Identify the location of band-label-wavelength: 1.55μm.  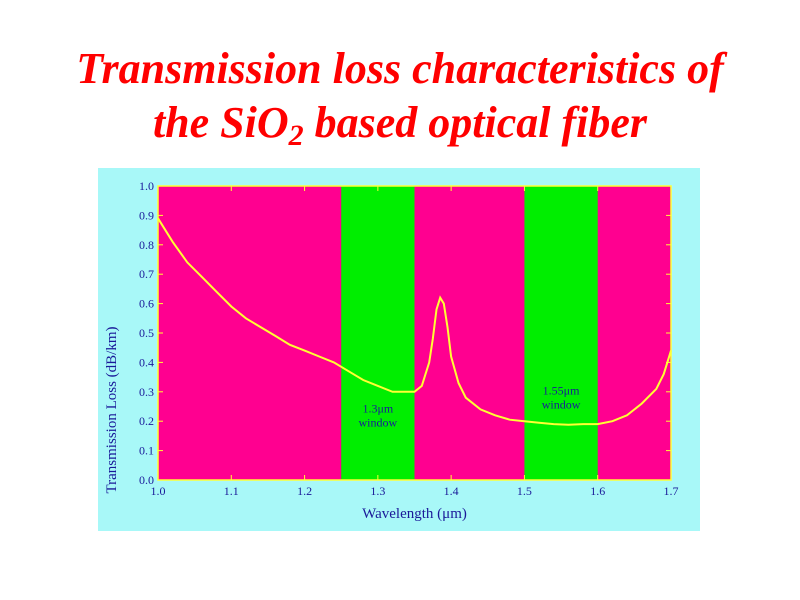
(561, 391).